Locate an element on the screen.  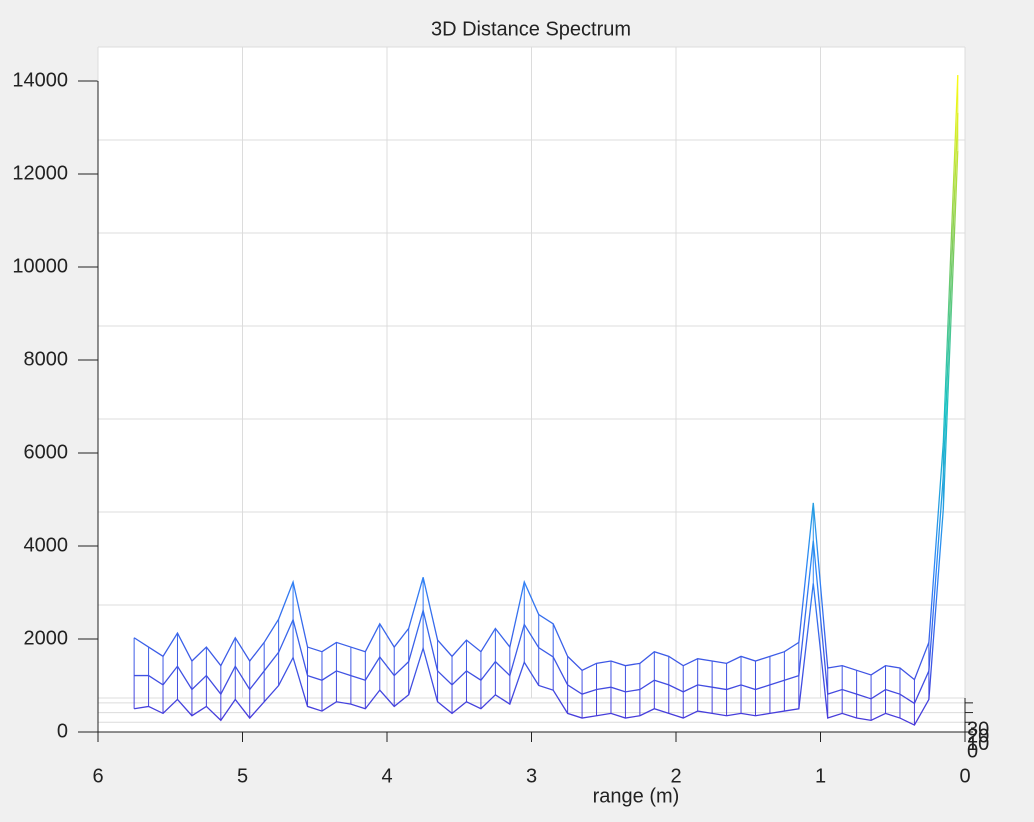
y-tick-label: 2000 is located at coordinates (46, 638).